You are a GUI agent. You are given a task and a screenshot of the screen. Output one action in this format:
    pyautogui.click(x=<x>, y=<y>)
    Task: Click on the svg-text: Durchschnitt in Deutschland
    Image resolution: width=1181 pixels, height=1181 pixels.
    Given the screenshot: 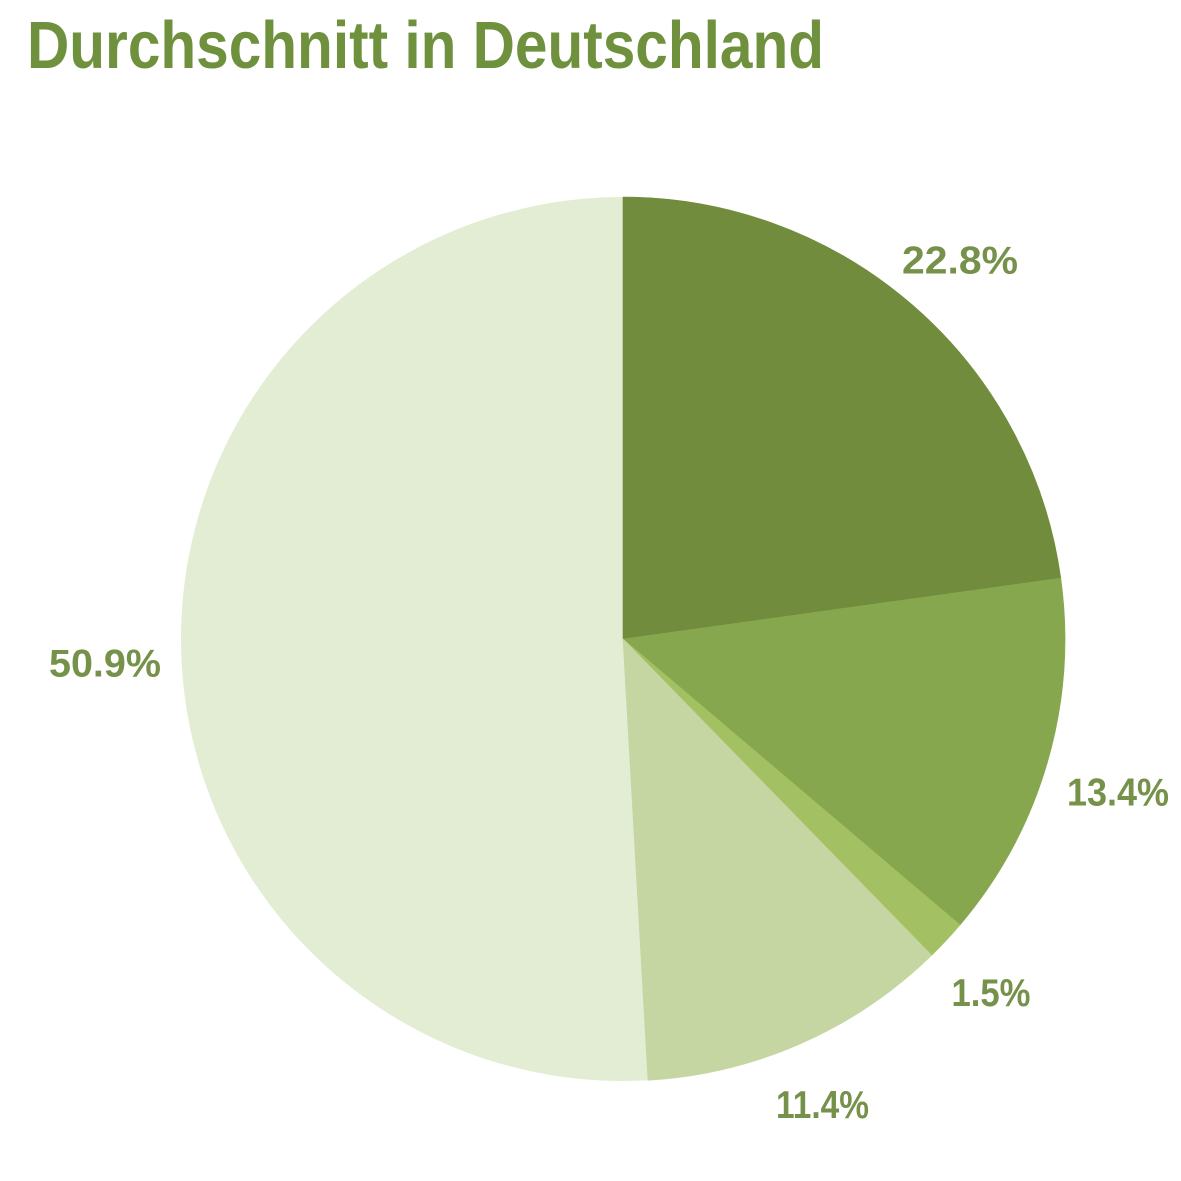 What is the action you would take?
    pyautogui.click(x=425, y=45)
    